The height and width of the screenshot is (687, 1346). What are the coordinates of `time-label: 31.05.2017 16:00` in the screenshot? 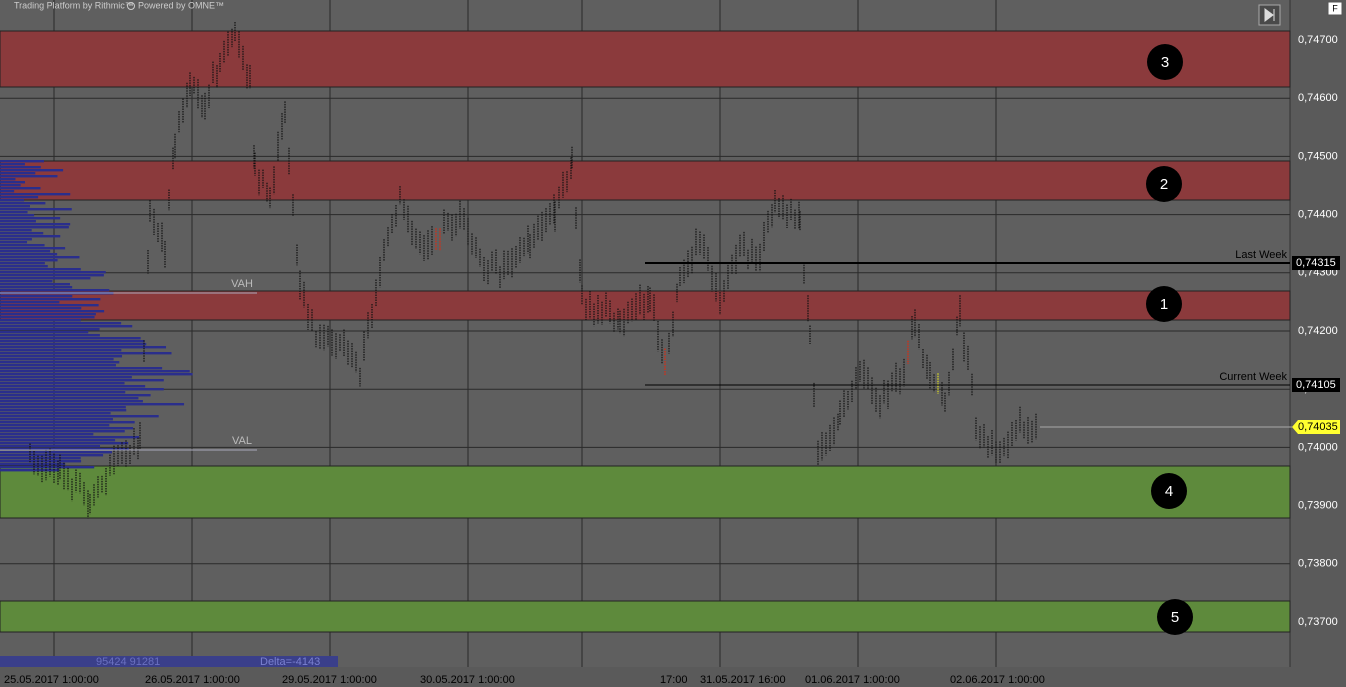 It's located at (743, 680).